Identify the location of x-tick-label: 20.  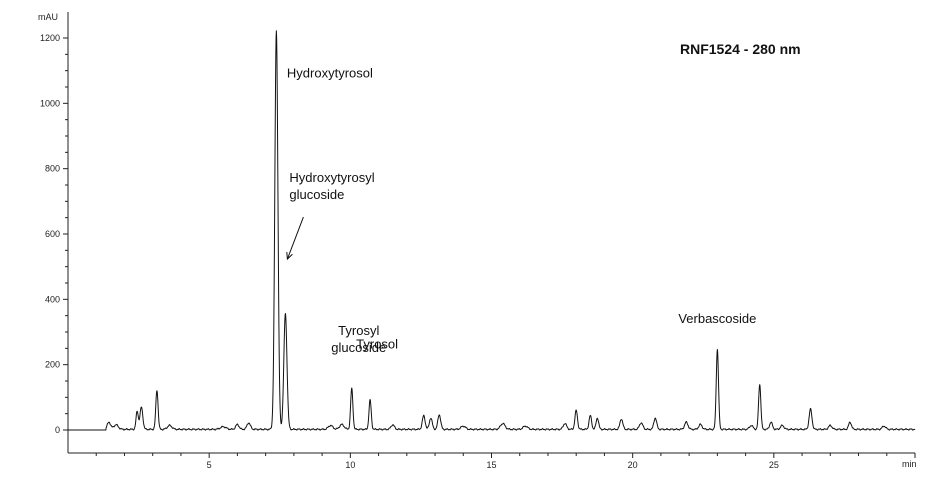
(633, 465).